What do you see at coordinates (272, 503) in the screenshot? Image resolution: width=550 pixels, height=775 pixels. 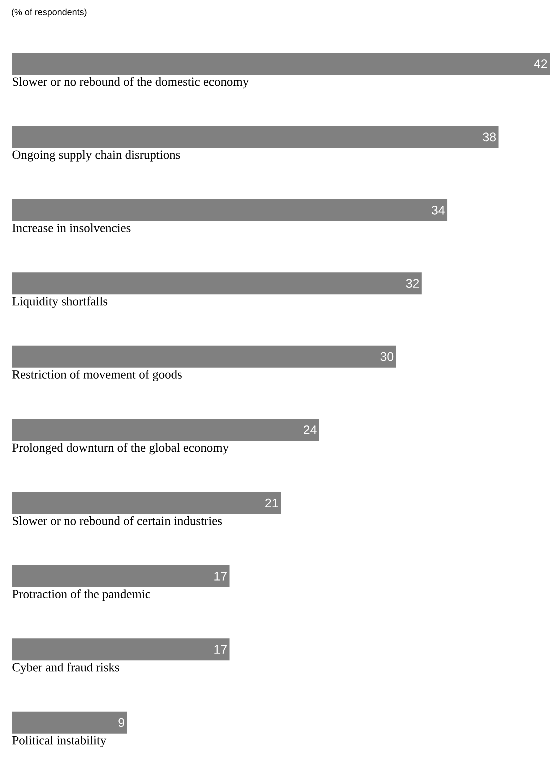 I see `data-label: 21` at bounding box center [272, 503].